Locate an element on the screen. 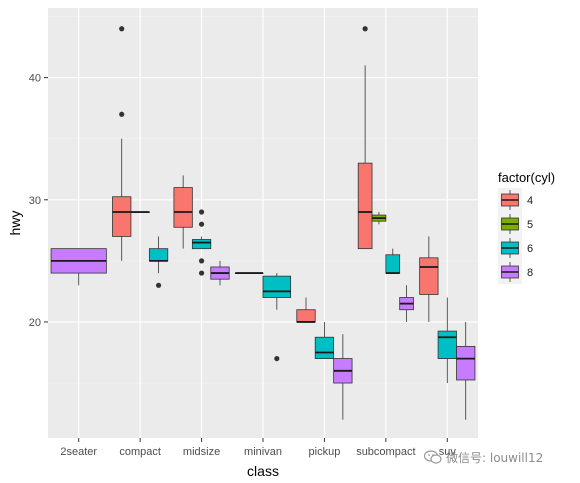 The height and width of the screenshot is (483, 580). box-subcompact-cyl5 is located at coordinates (379, 218).